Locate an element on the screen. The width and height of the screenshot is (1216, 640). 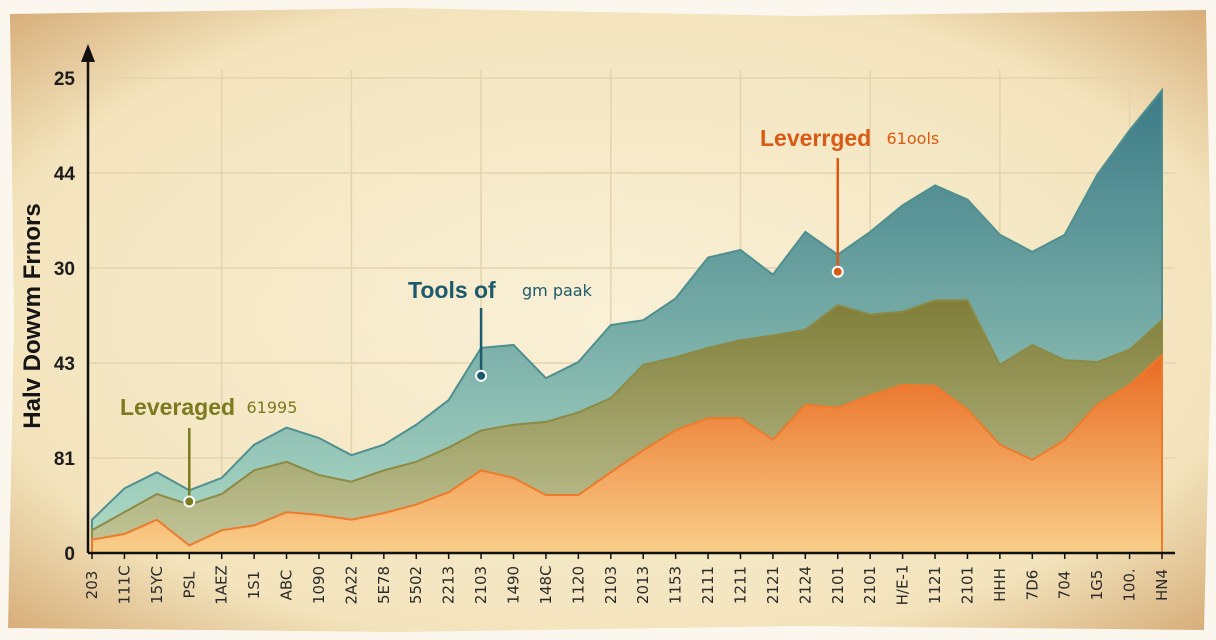
annotation: Leverrged 61ools is located at coordinates (850, 201).